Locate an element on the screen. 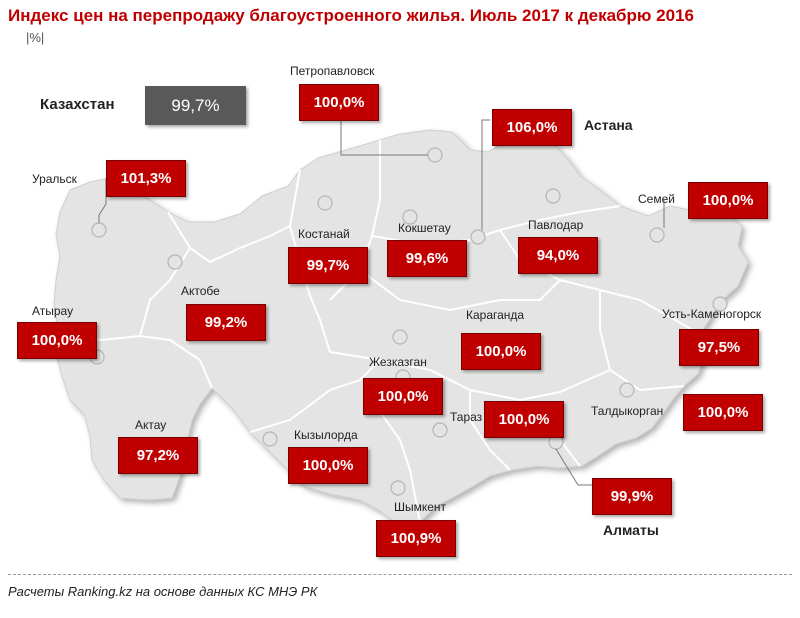 The height and width of the screenshot is (618, 800). region-value-semey: 100,0% is located at coordinates (728, 200).